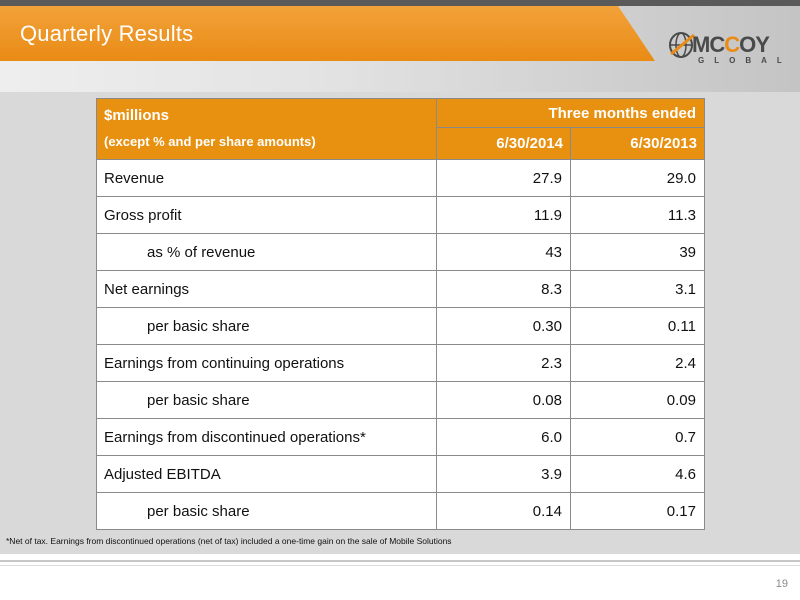  I want to click on row-value: 11.3, so click(637, 215).